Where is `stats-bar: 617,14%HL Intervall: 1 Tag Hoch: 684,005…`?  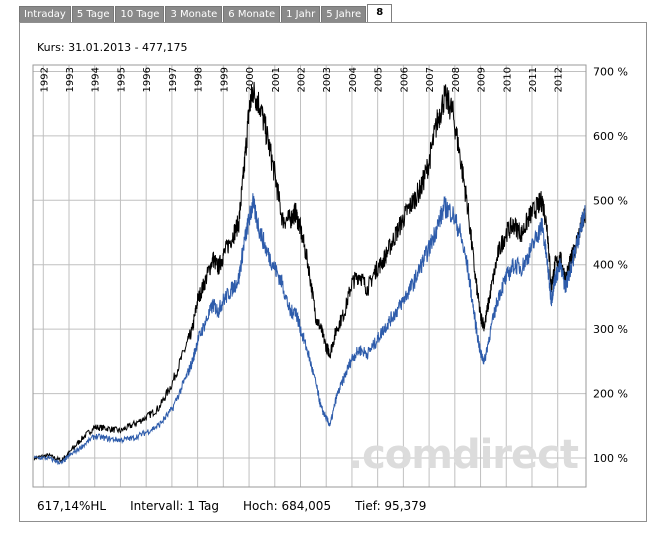
stats-bar: 617,14%HL Intervall: 1 Tag Hoch: 684,005… is located at coordinates (243, 506).